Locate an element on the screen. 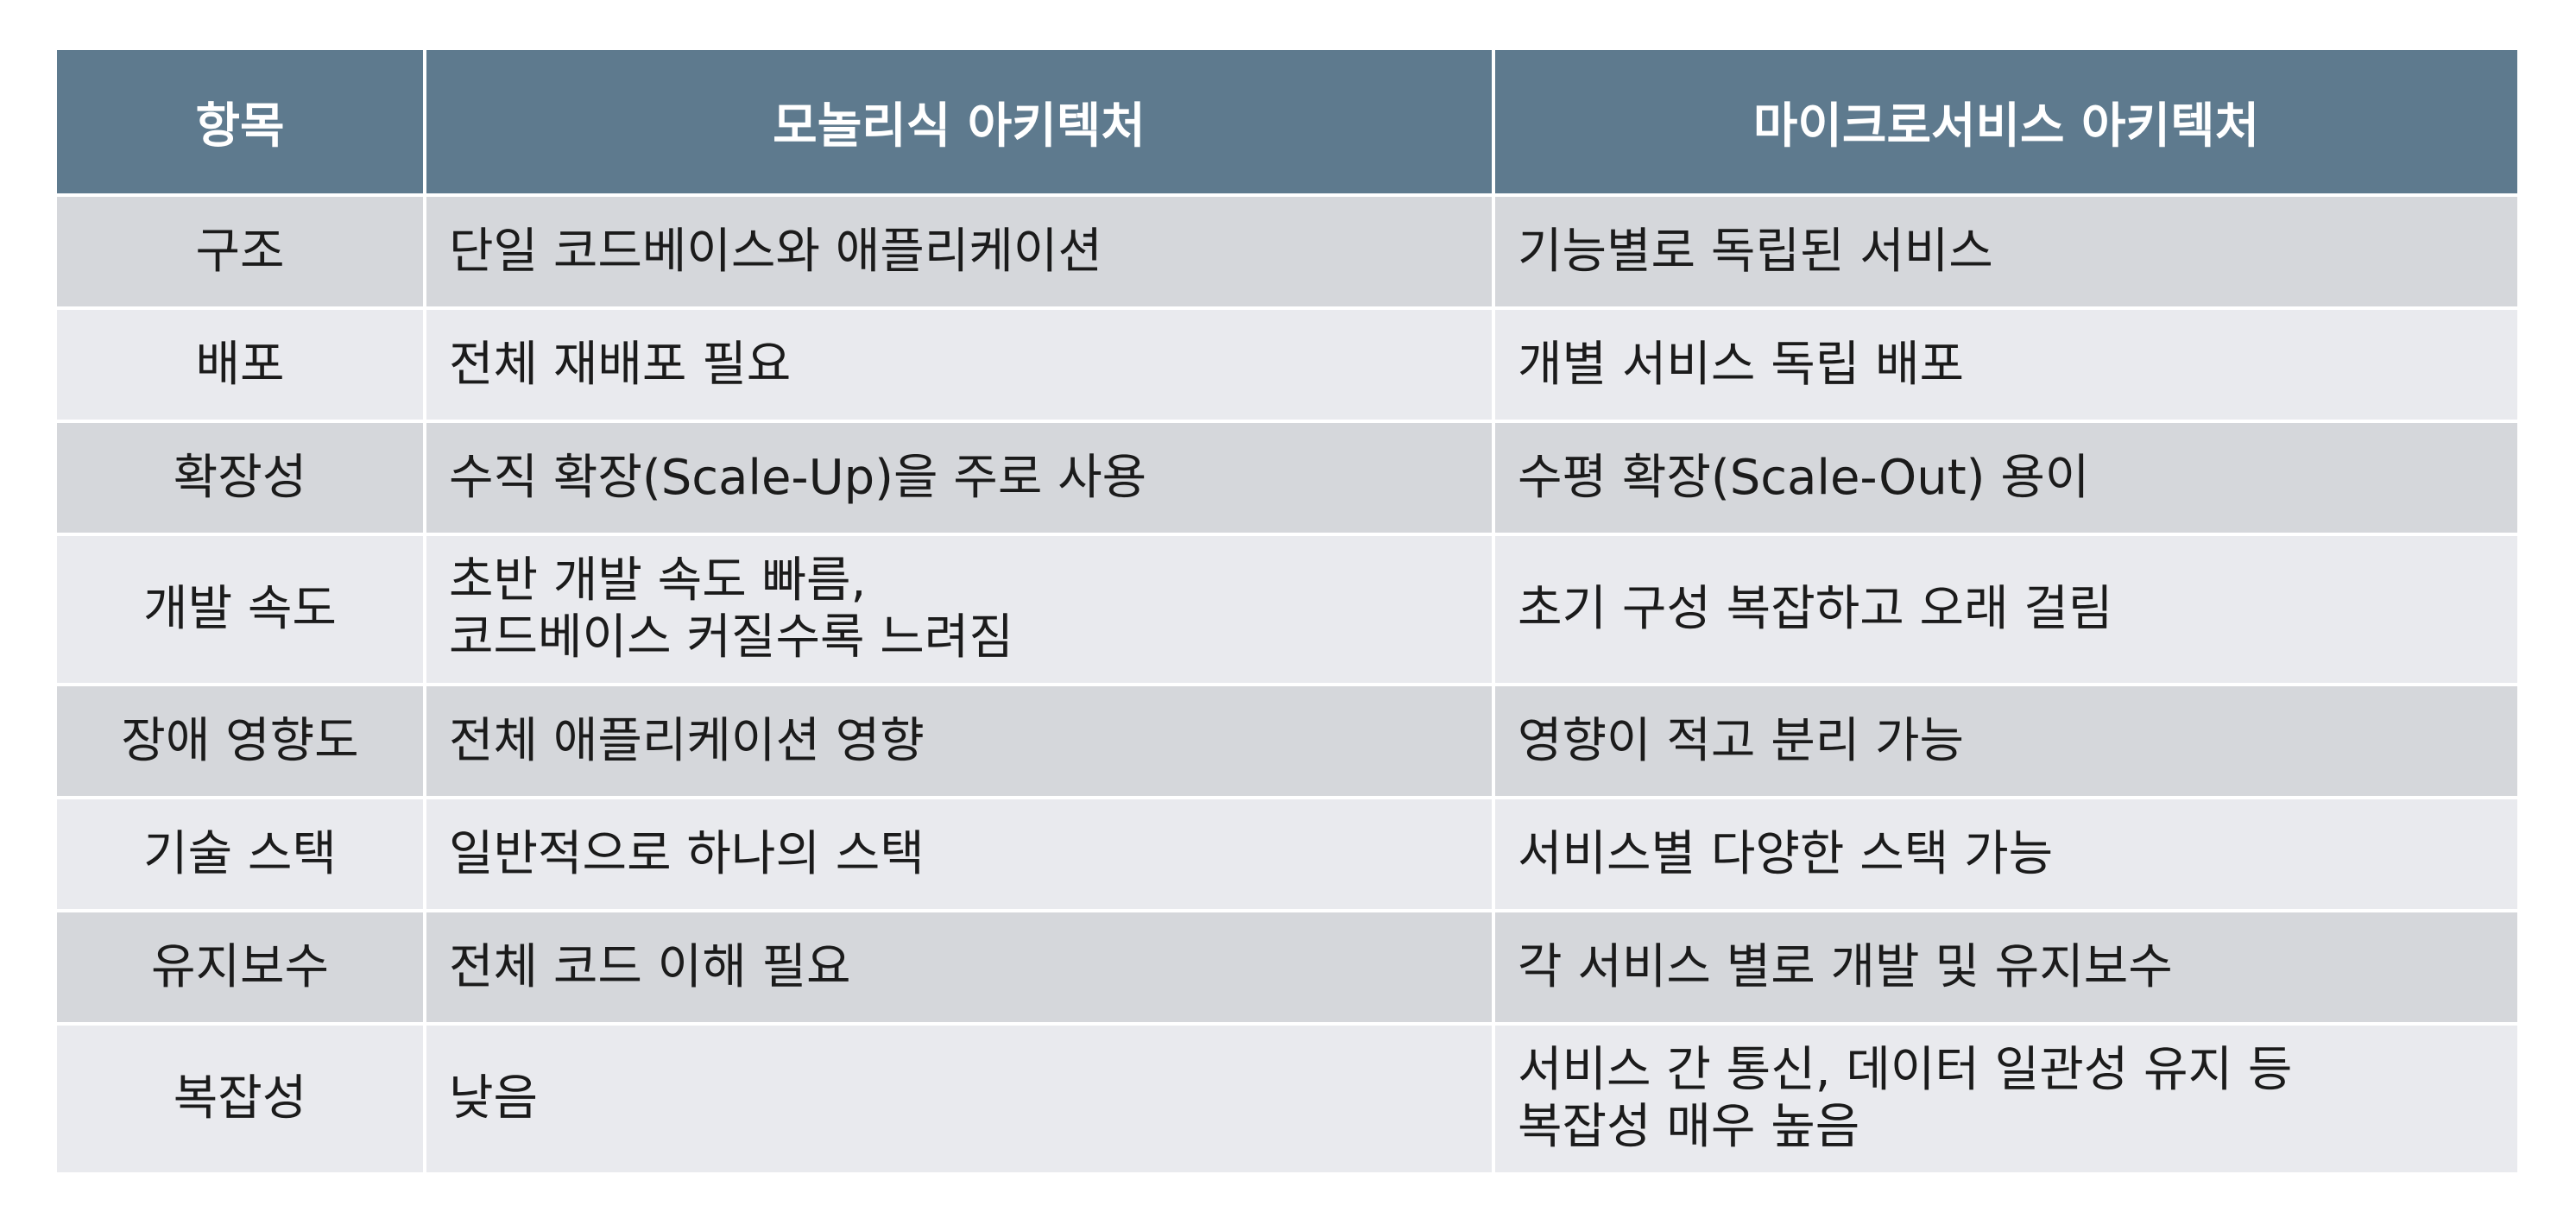  cell-line: 서비스 간 통신, 데이터 일관성 유지 등 is located at coordinates (1905, 1070).